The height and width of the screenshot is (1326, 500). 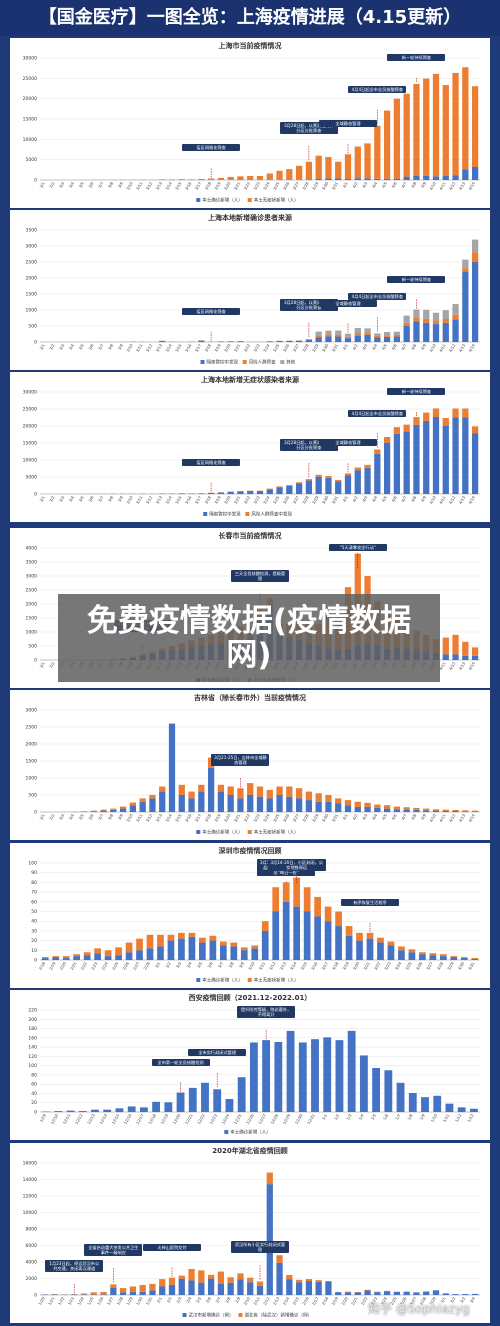 What do you see at coordinates (178, 347) in the screenshot?
I see `x-tick-label: 3/15` at bounding box center [178, 347].